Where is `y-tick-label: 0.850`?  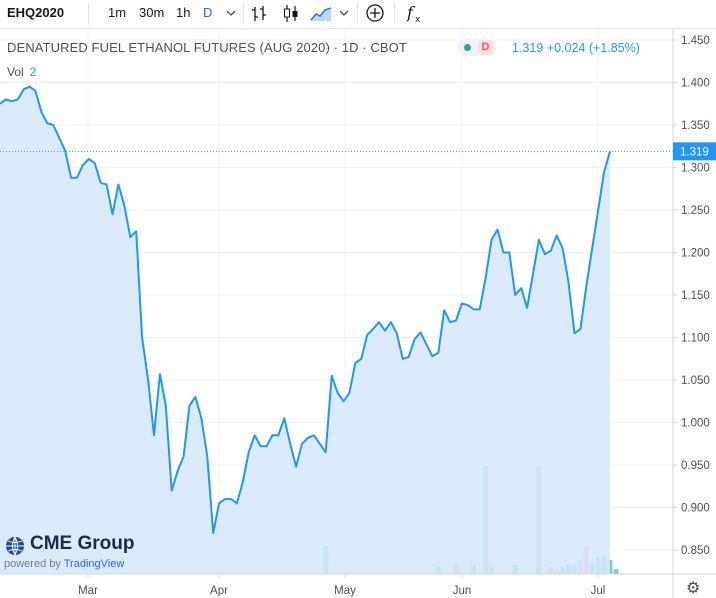
y-tick-label: 0.850 is located at coordinates (695, 551).